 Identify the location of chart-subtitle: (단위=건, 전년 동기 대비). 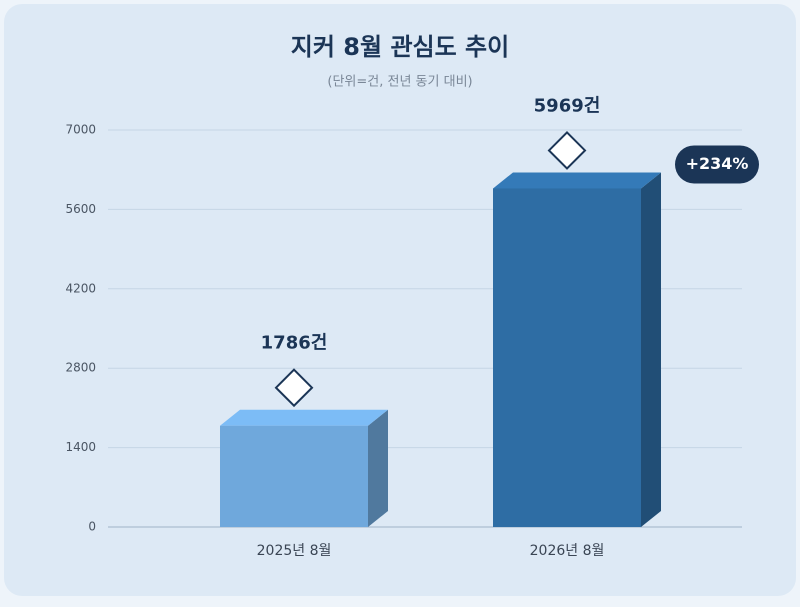
(399, 82).